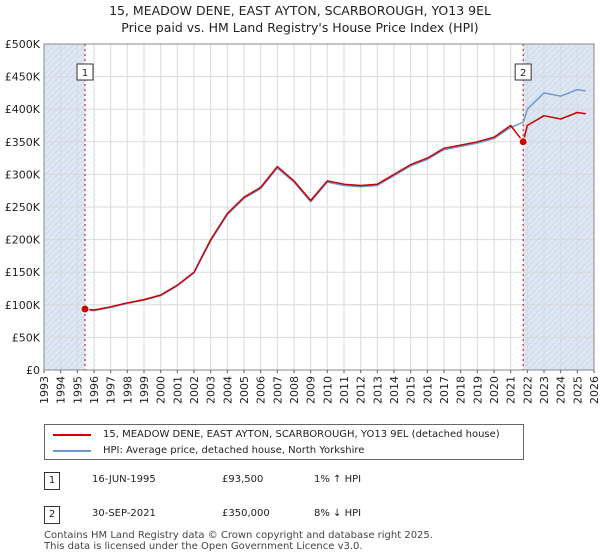 This screenshot has width=600, height=560. Describe the element at coordinates (127, 390) in the screenshot. I see `x-tick-label: 1998` at that location.